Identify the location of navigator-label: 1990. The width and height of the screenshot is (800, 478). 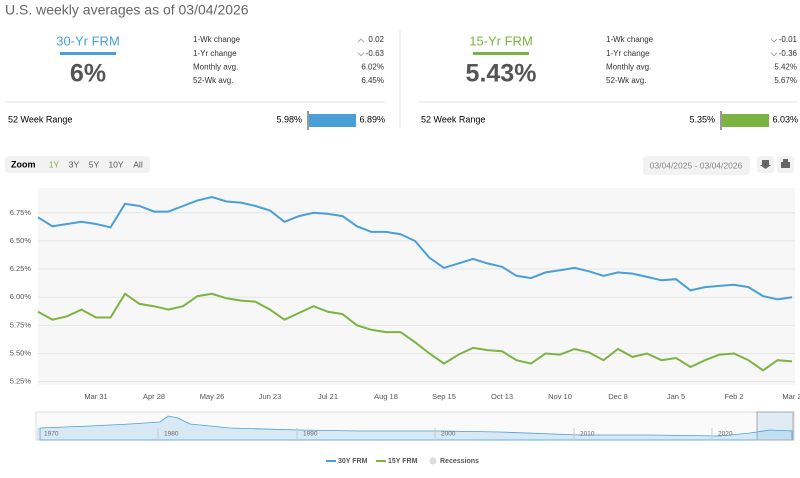
(310, 434).